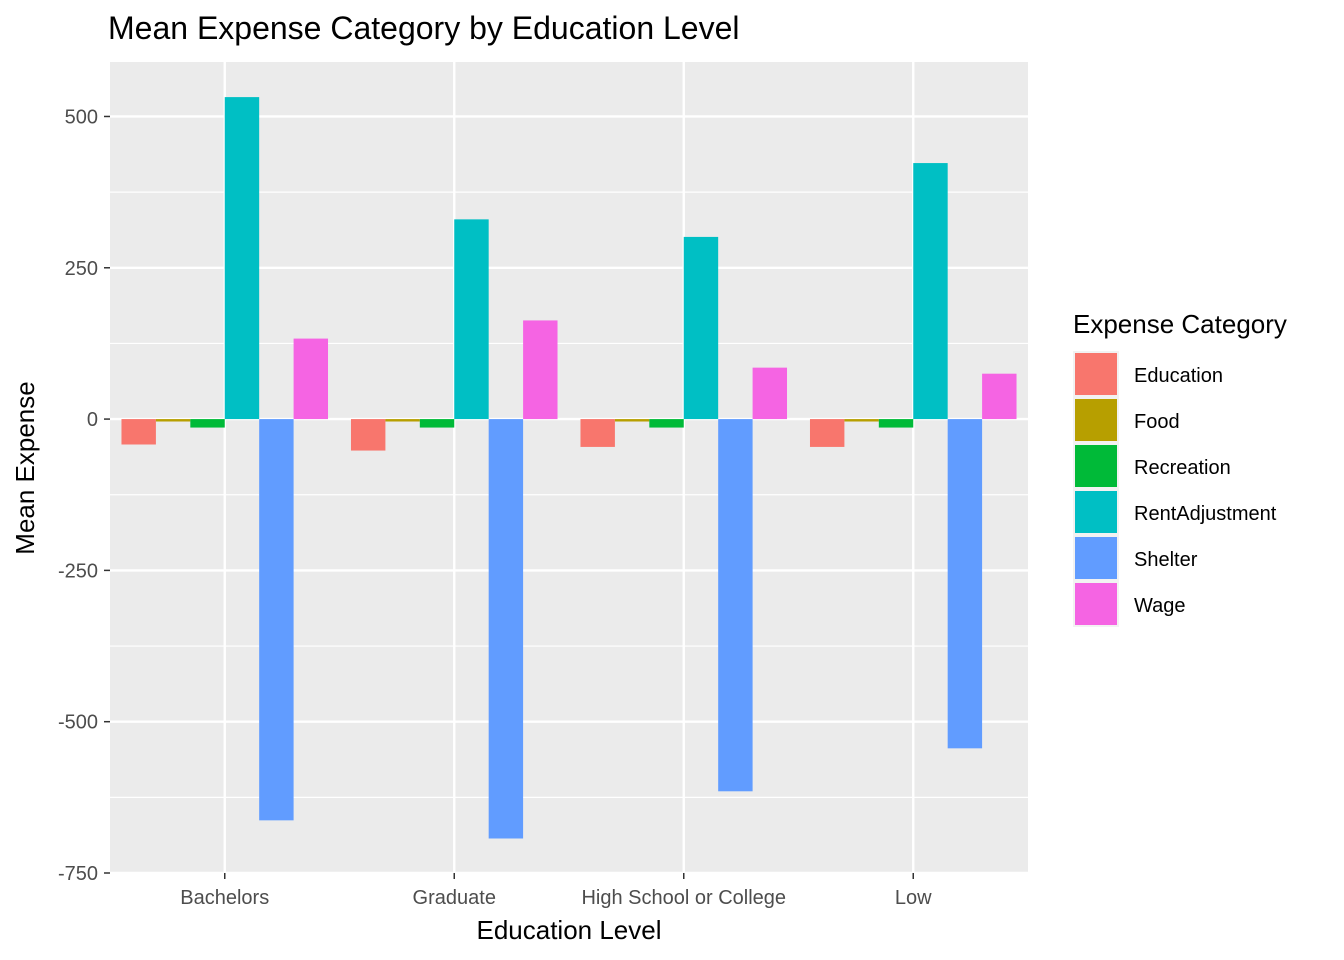  Describe the element at coordinates (913, 898) in the screenshot. I see `x-tick-label: Low` at that location.